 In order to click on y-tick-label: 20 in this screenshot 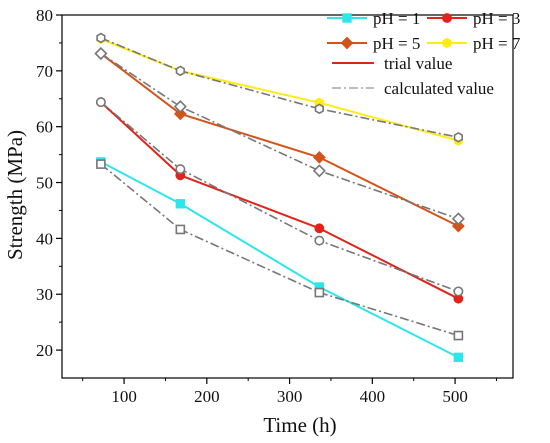, I will do `click(44, 350)`.